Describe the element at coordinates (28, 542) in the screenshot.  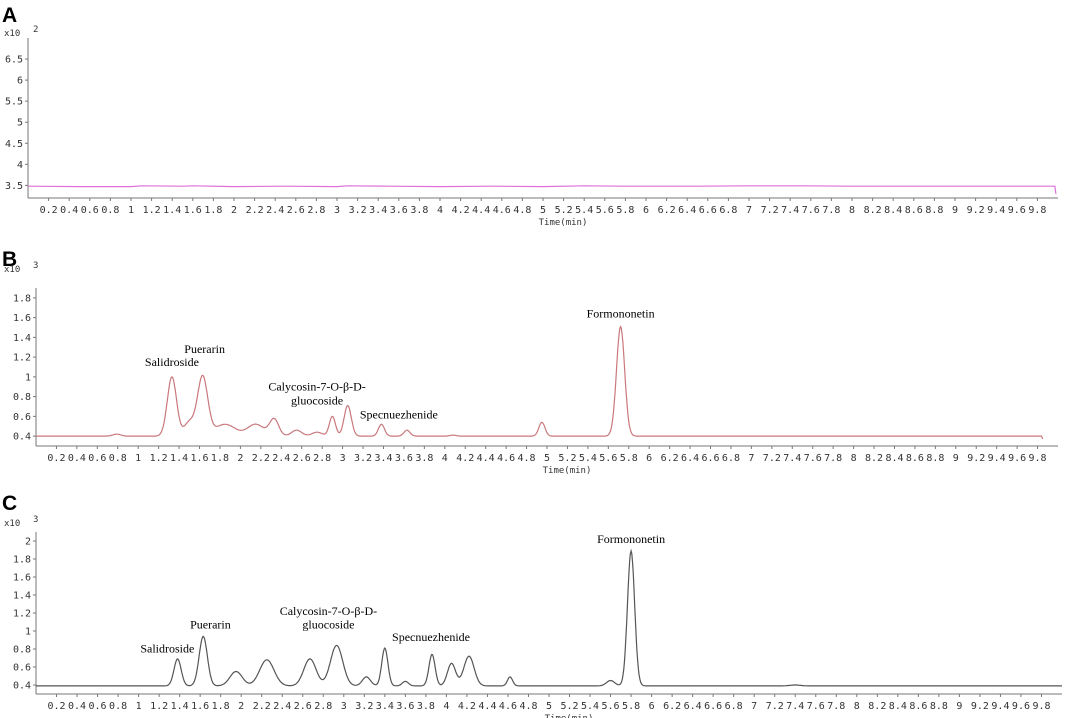
I see `y-tick-label: 2` at that location.